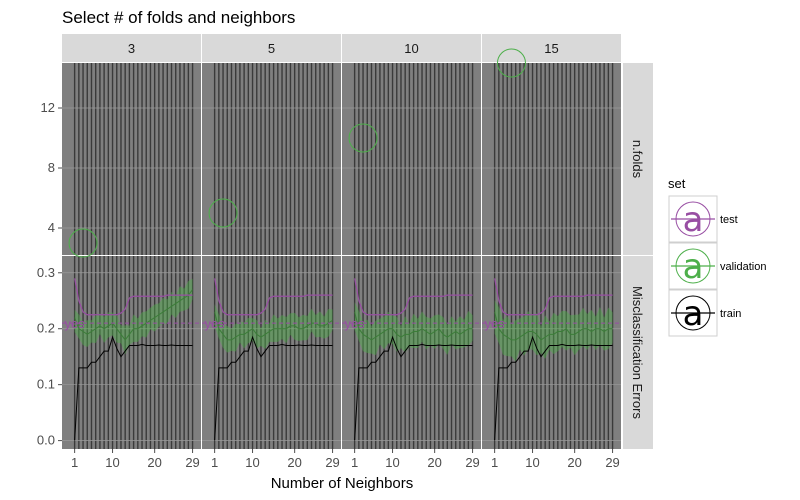 This screenshot has width=800, height=500. I want to click on annotation-label-3: yes, so click(75, 323).